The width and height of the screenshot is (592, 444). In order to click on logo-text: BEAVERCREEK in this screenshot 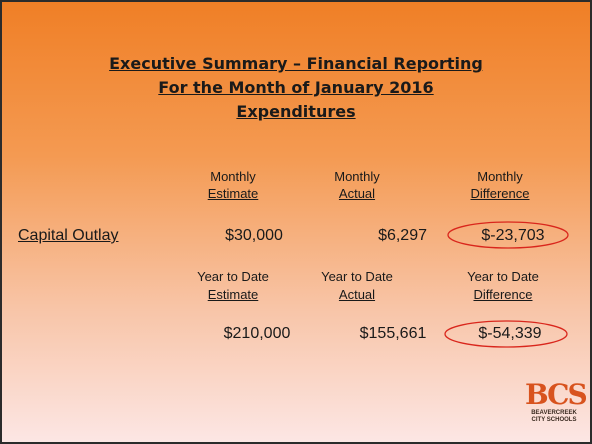, I will do `click(554, 413)`.